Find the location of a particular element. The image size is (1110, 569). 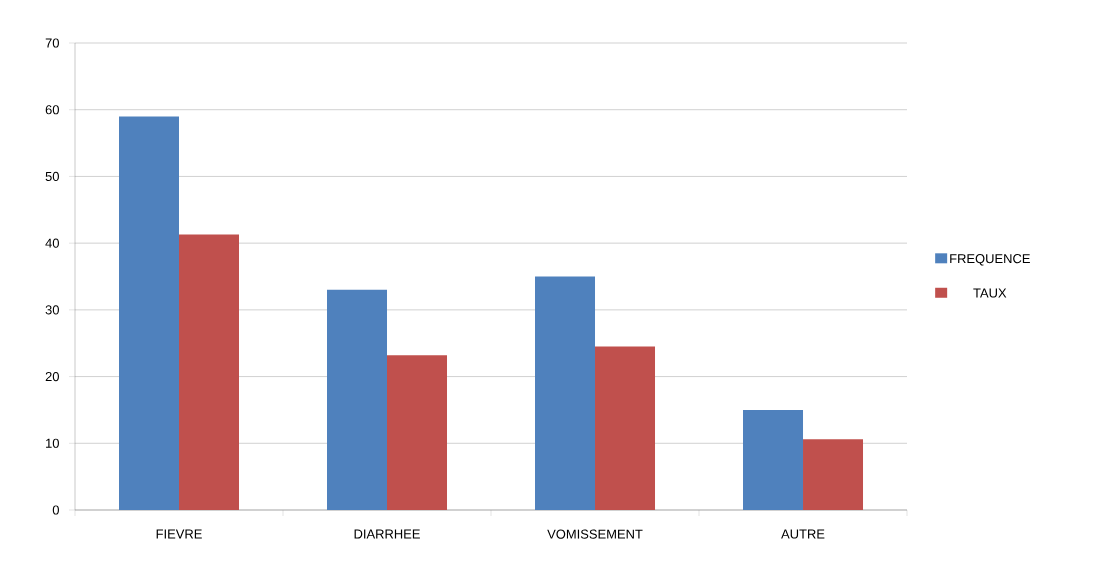

y-tick-label: 30 is located at coordinates (52, 310).